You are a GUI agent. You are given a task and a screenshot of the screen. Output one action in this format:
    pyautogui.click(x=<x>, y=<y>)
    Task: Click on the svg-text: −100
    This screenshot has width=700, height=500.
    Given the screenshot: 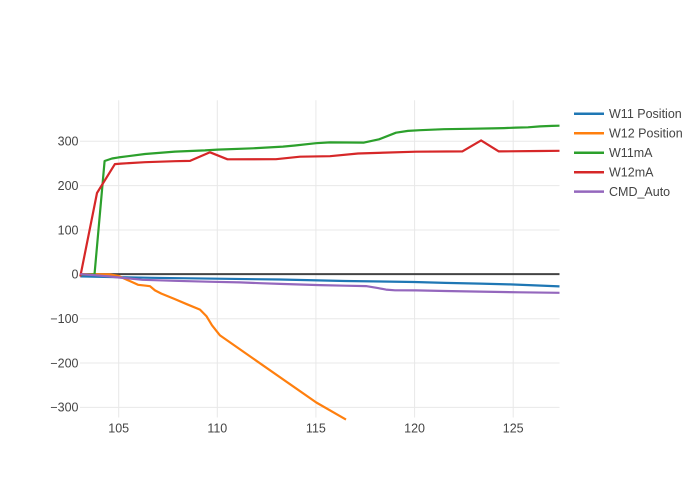 What is the action you would take?
    pyautogui.click(x=64, y=319)
    